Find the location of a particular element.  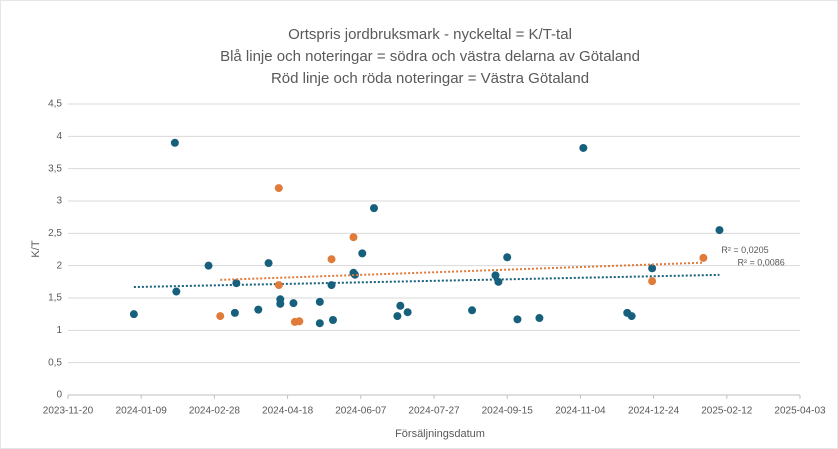

y-tick-label: 4 is located at coordinates (59, 136).